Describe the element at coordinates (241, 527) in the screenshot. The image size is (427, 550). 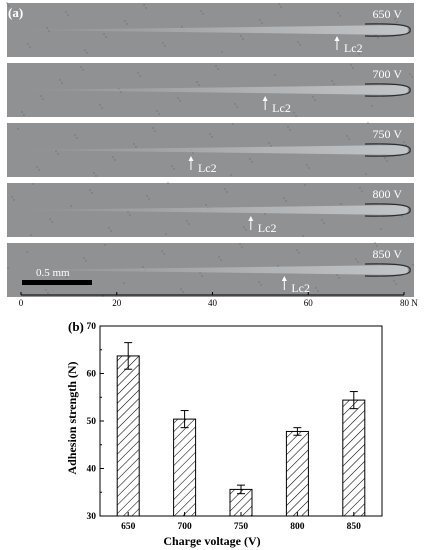
I see `x-tick-label: 750` at that location.